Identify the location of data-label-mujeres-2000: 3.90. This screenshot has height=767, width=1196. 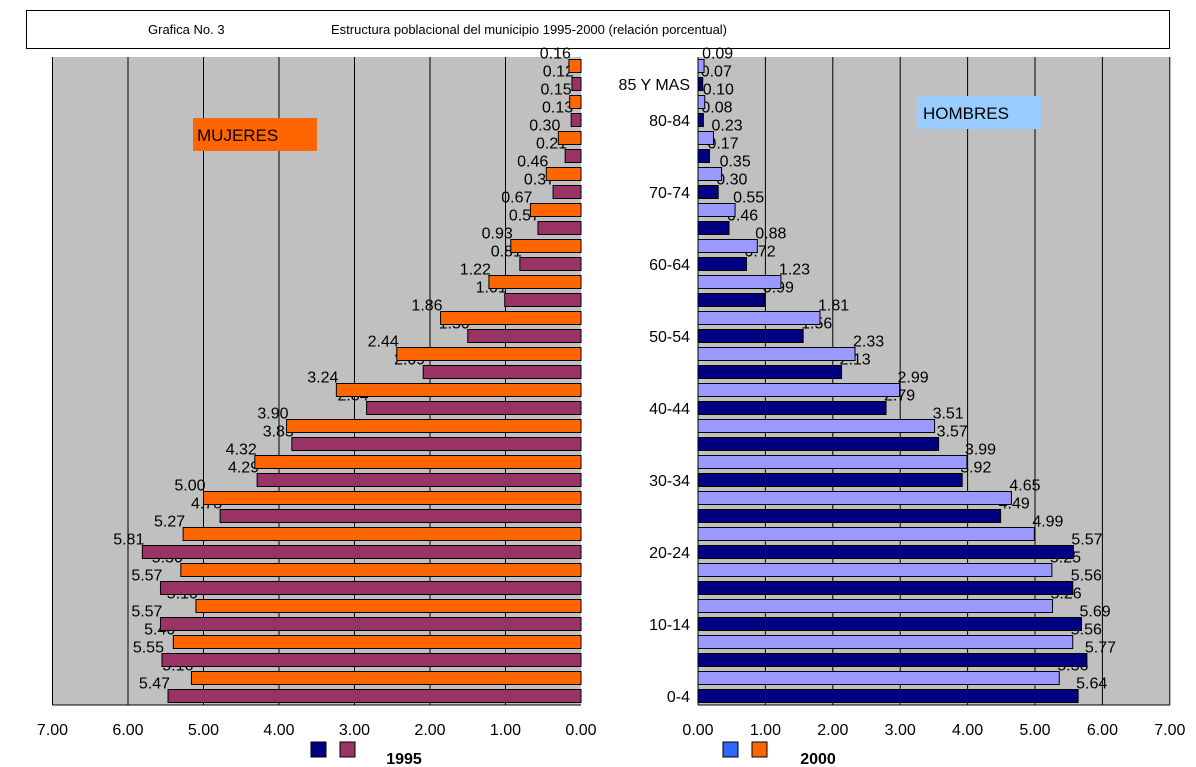
(272, 414).